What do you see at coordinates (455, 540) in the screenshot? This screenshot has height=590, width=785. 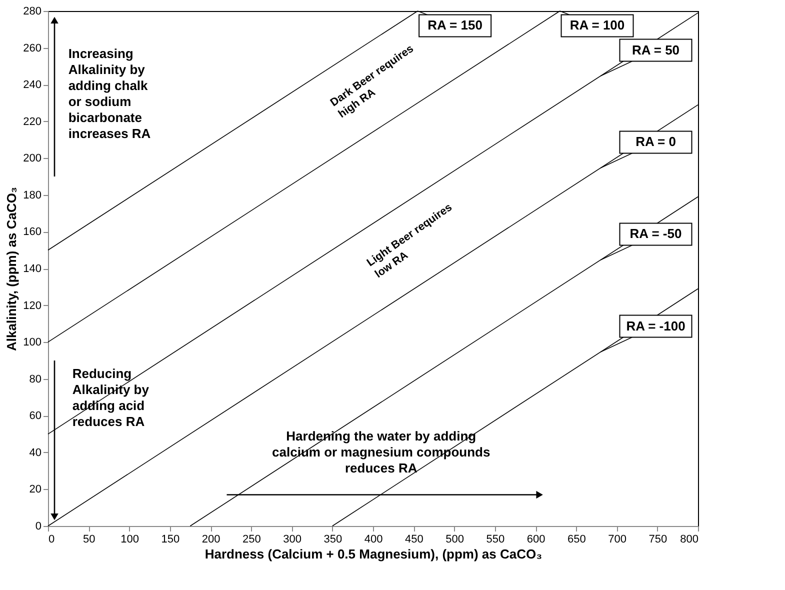 I see `x-tick-label: 500` at bounding box center [455, 540].